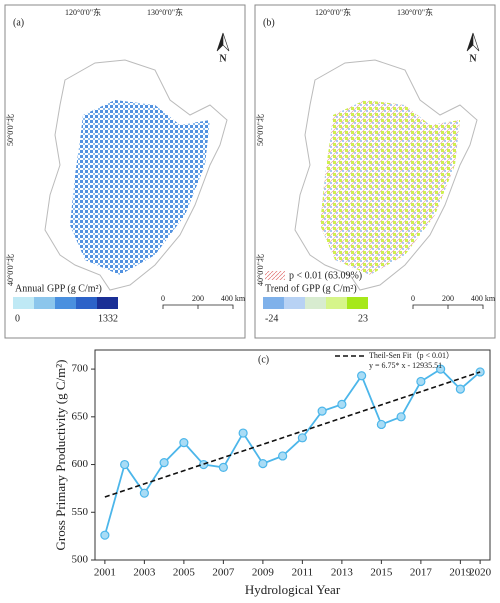 This screenshot has height=603, width=500. What do you see at coordinates (58, 288) in the screenshot?
I see `legend-title: Annual GPP (g C/m²)` at bounding box center [58, 288].